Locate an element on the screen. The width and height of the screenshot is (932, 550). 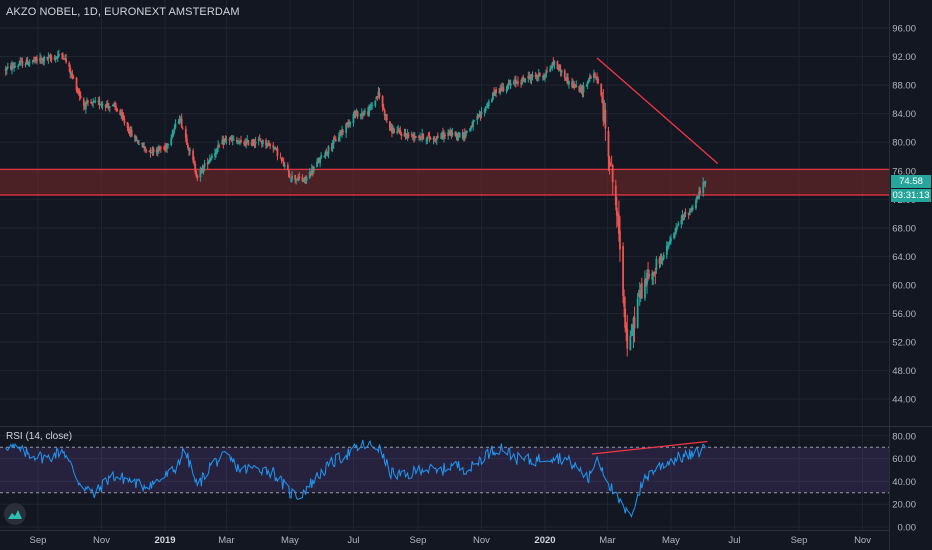
rsi-tick-label: 40.00 is located at coordinates (904, 482).